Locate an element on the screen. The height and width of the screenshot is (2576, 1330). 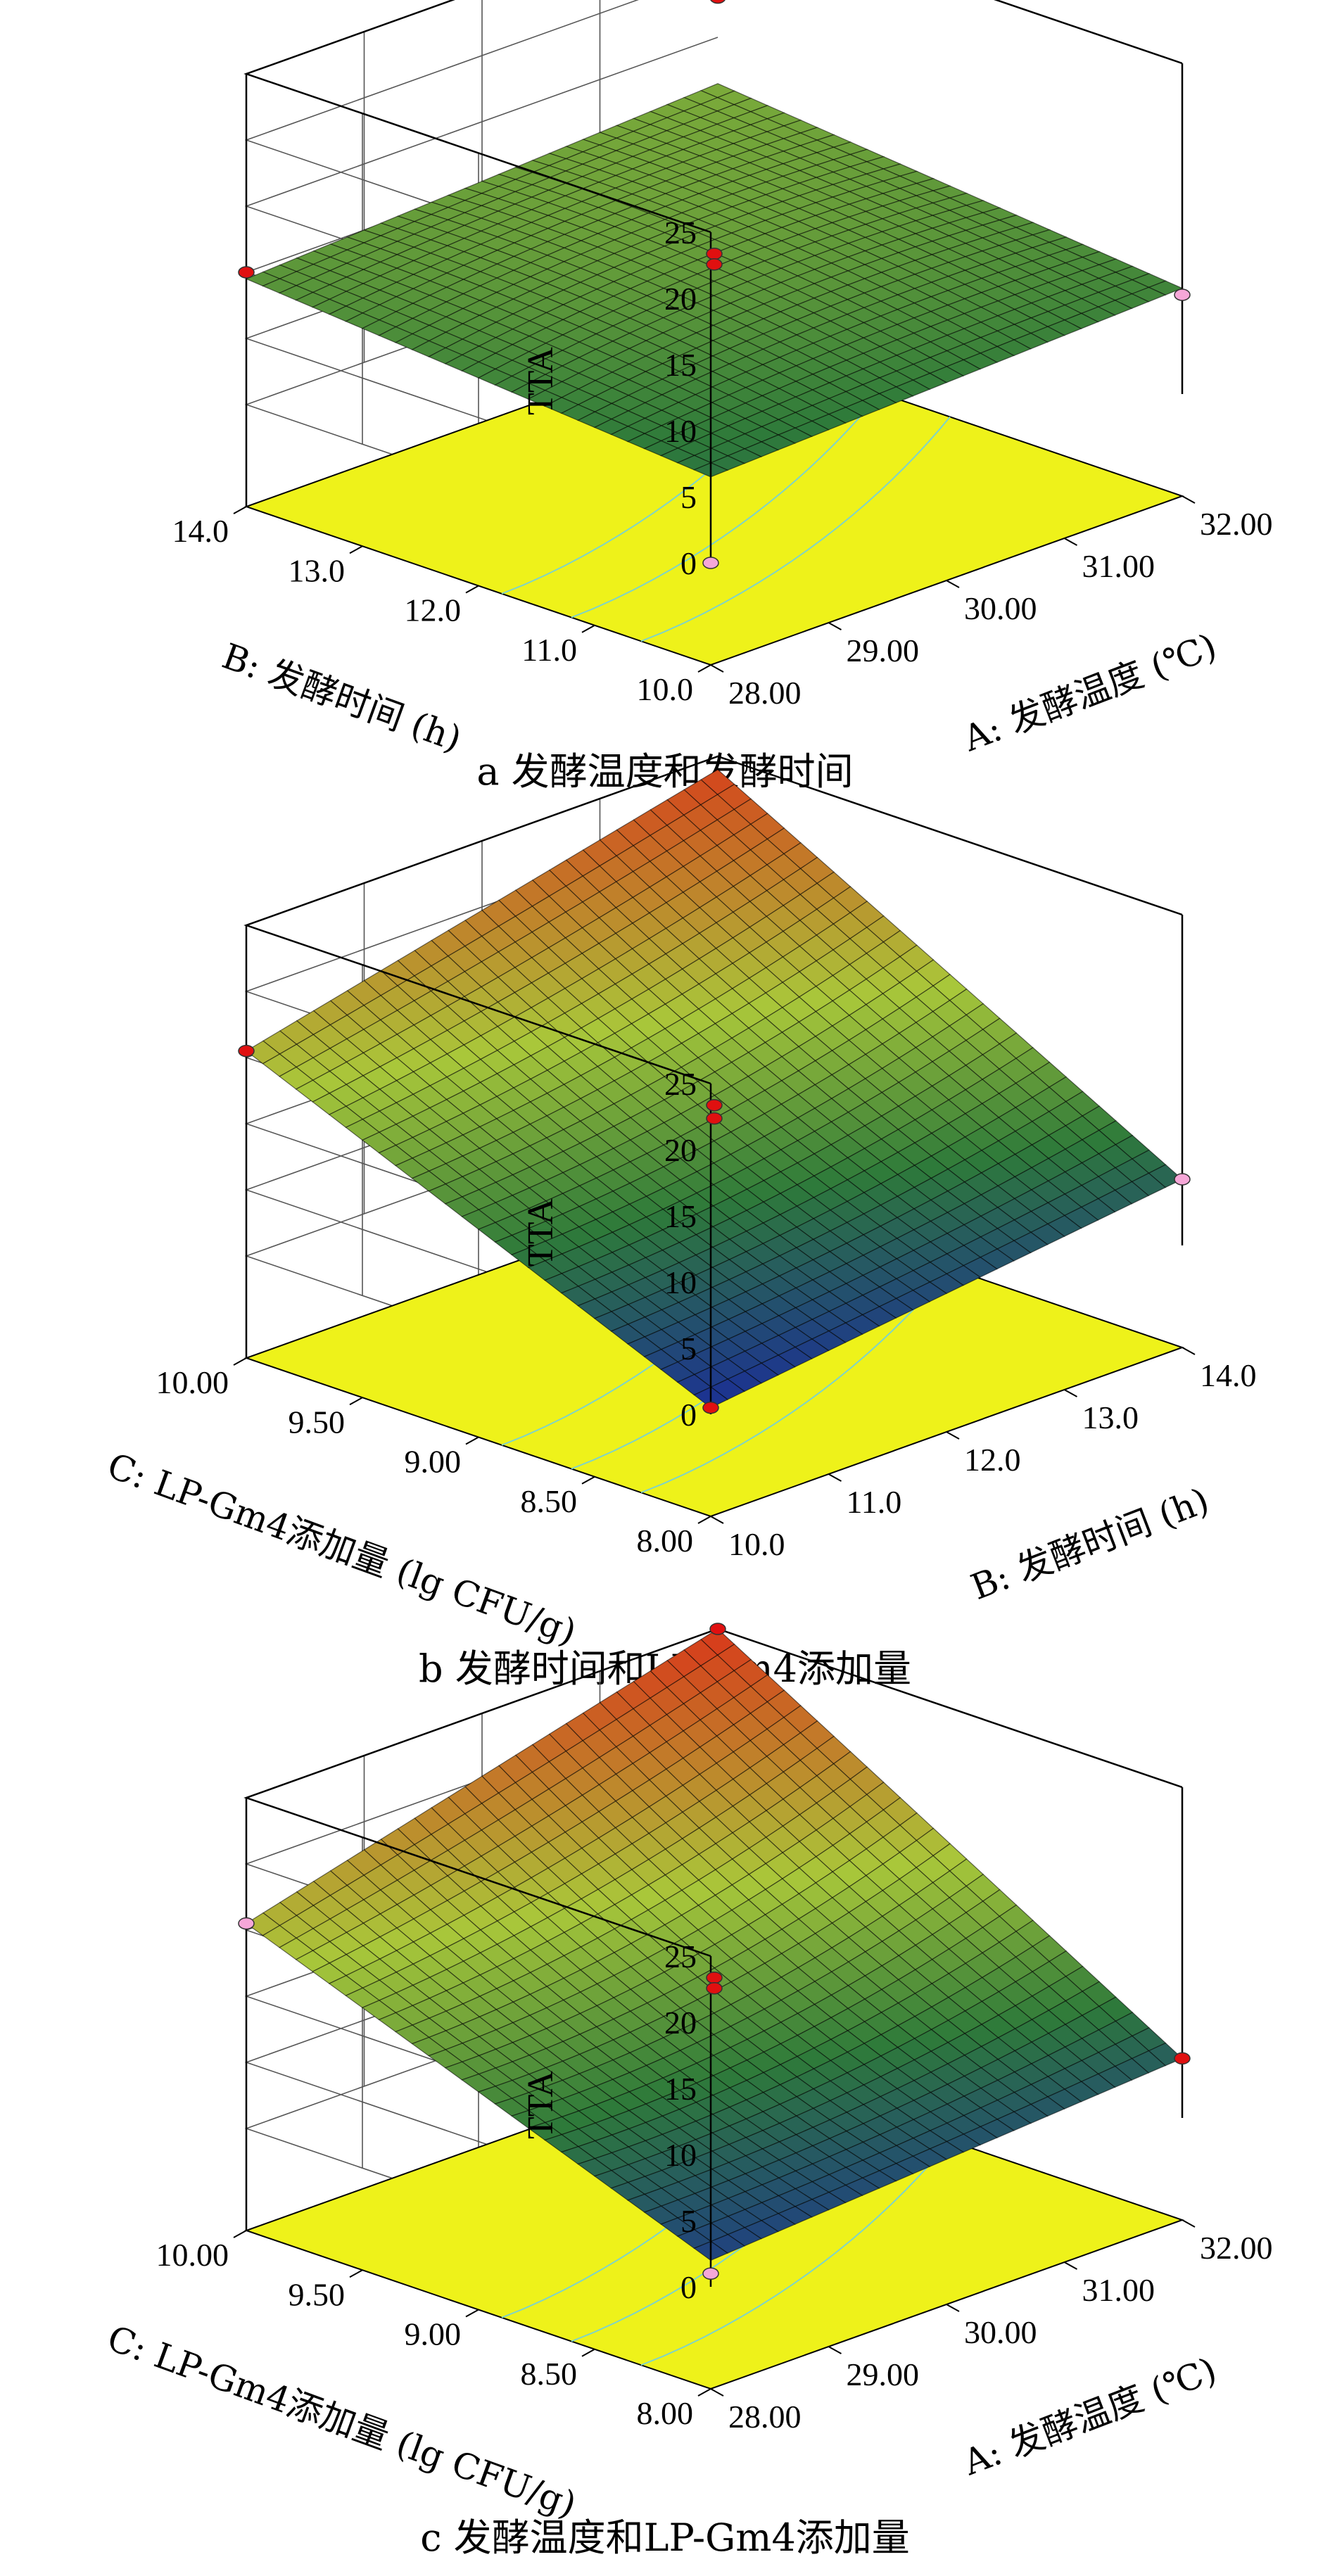
y-axis-title: B: 发酵时间 (h) is located at coordinates (342, 697).